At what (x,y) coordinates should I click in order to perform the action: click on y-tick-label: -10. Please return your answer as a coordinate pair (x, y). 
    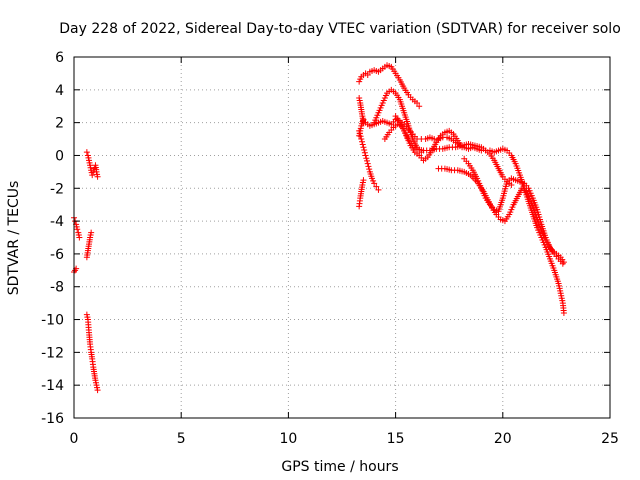
    Looking at the image, I should click on (52, 321).